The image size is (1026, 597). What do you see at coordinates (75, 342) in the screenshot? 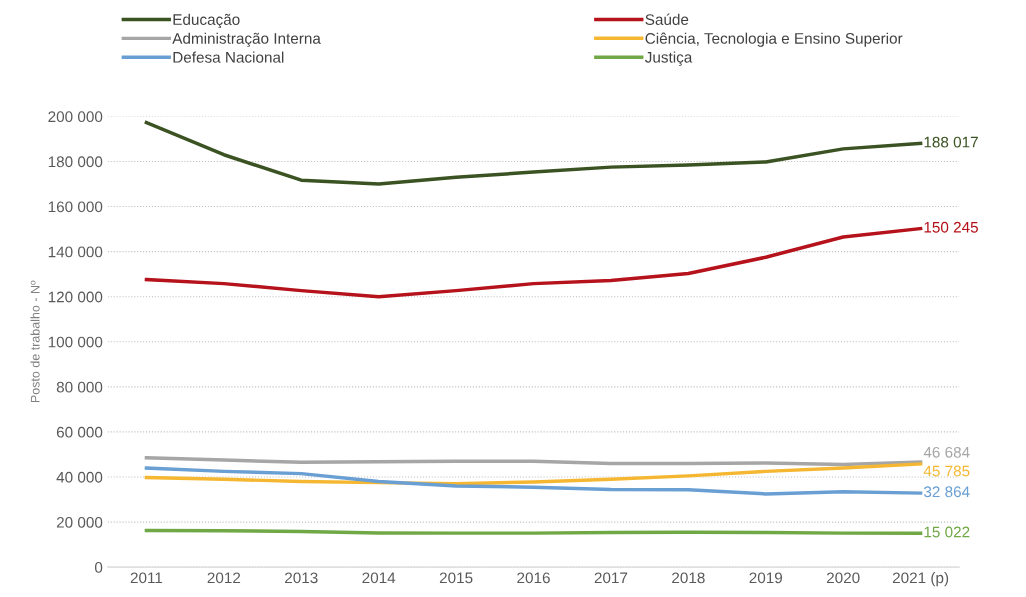
I see `y-tick-label: 100 000` at bounding box center [75, 342].